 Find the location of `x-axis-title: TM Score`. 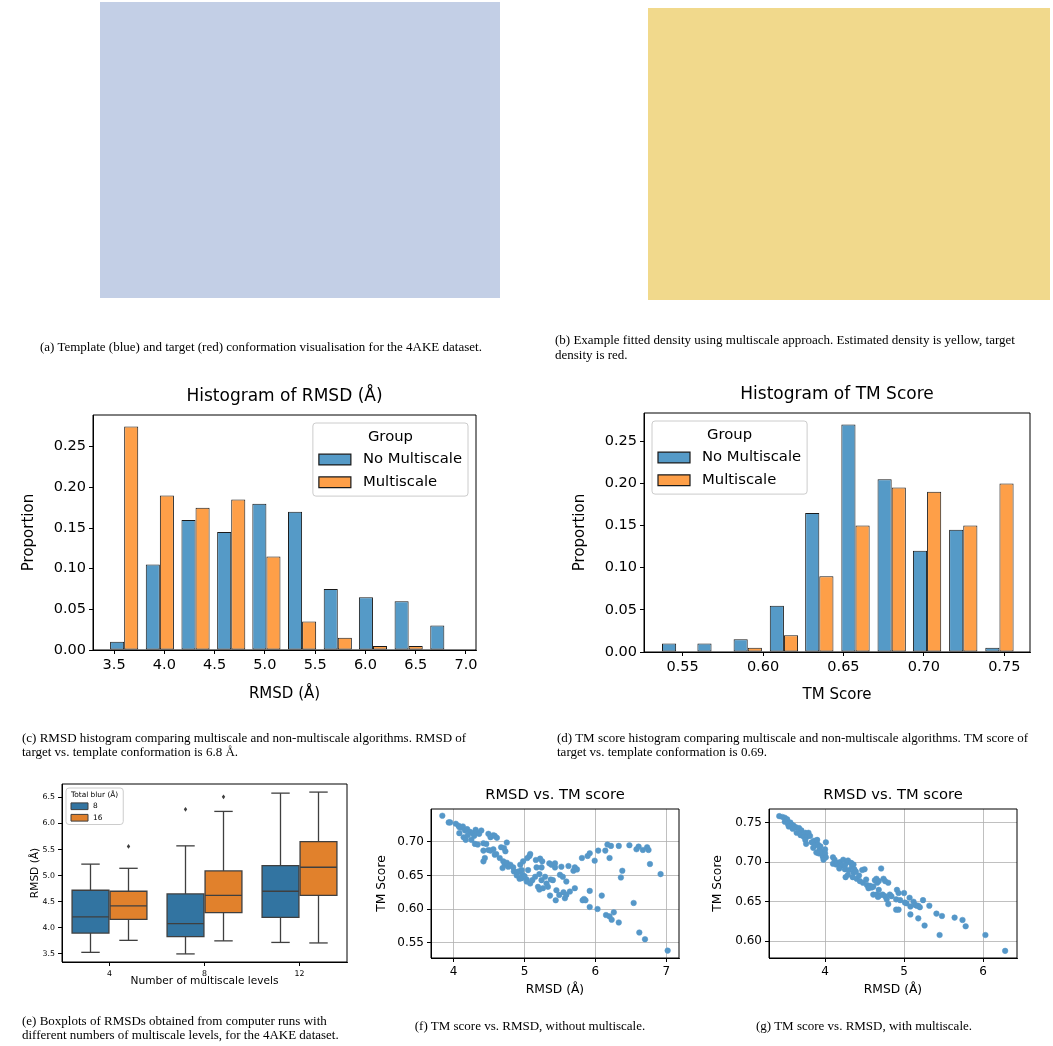

x-axis-title: TM Score is located at coordinates (836, 693).